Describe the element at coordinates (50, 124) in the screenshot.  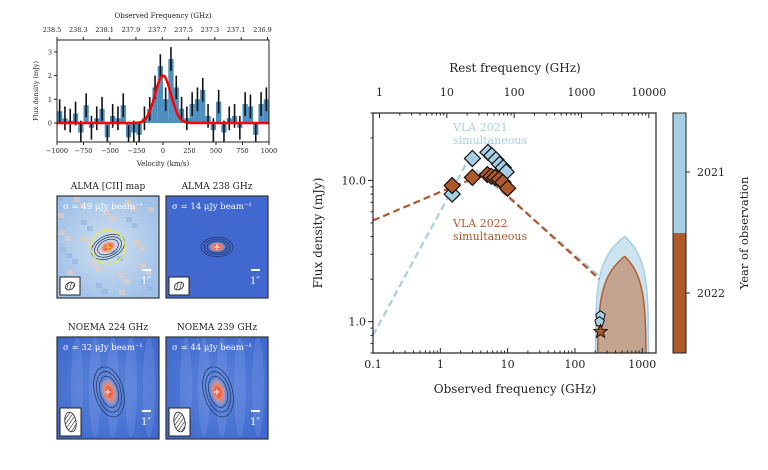
I see `spectrum-y-tick-label: 0` at that location.